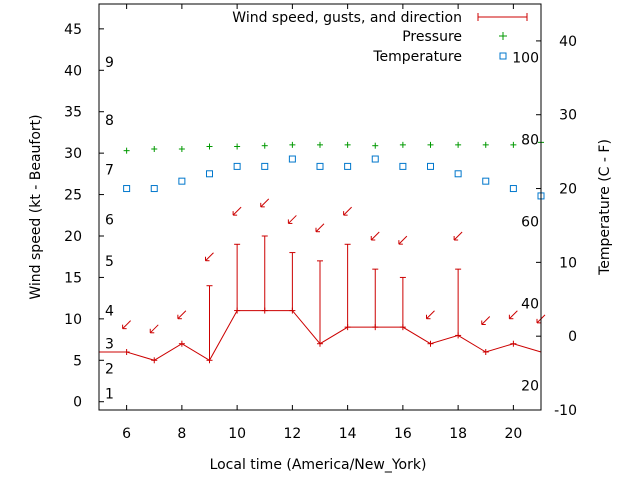 The height and width of the screenshot is (485, 640). What do you see at coordinates (73, 278) in the screenshot?
I see `y-left-tick-label: 15` at bounding box center [73, 278].